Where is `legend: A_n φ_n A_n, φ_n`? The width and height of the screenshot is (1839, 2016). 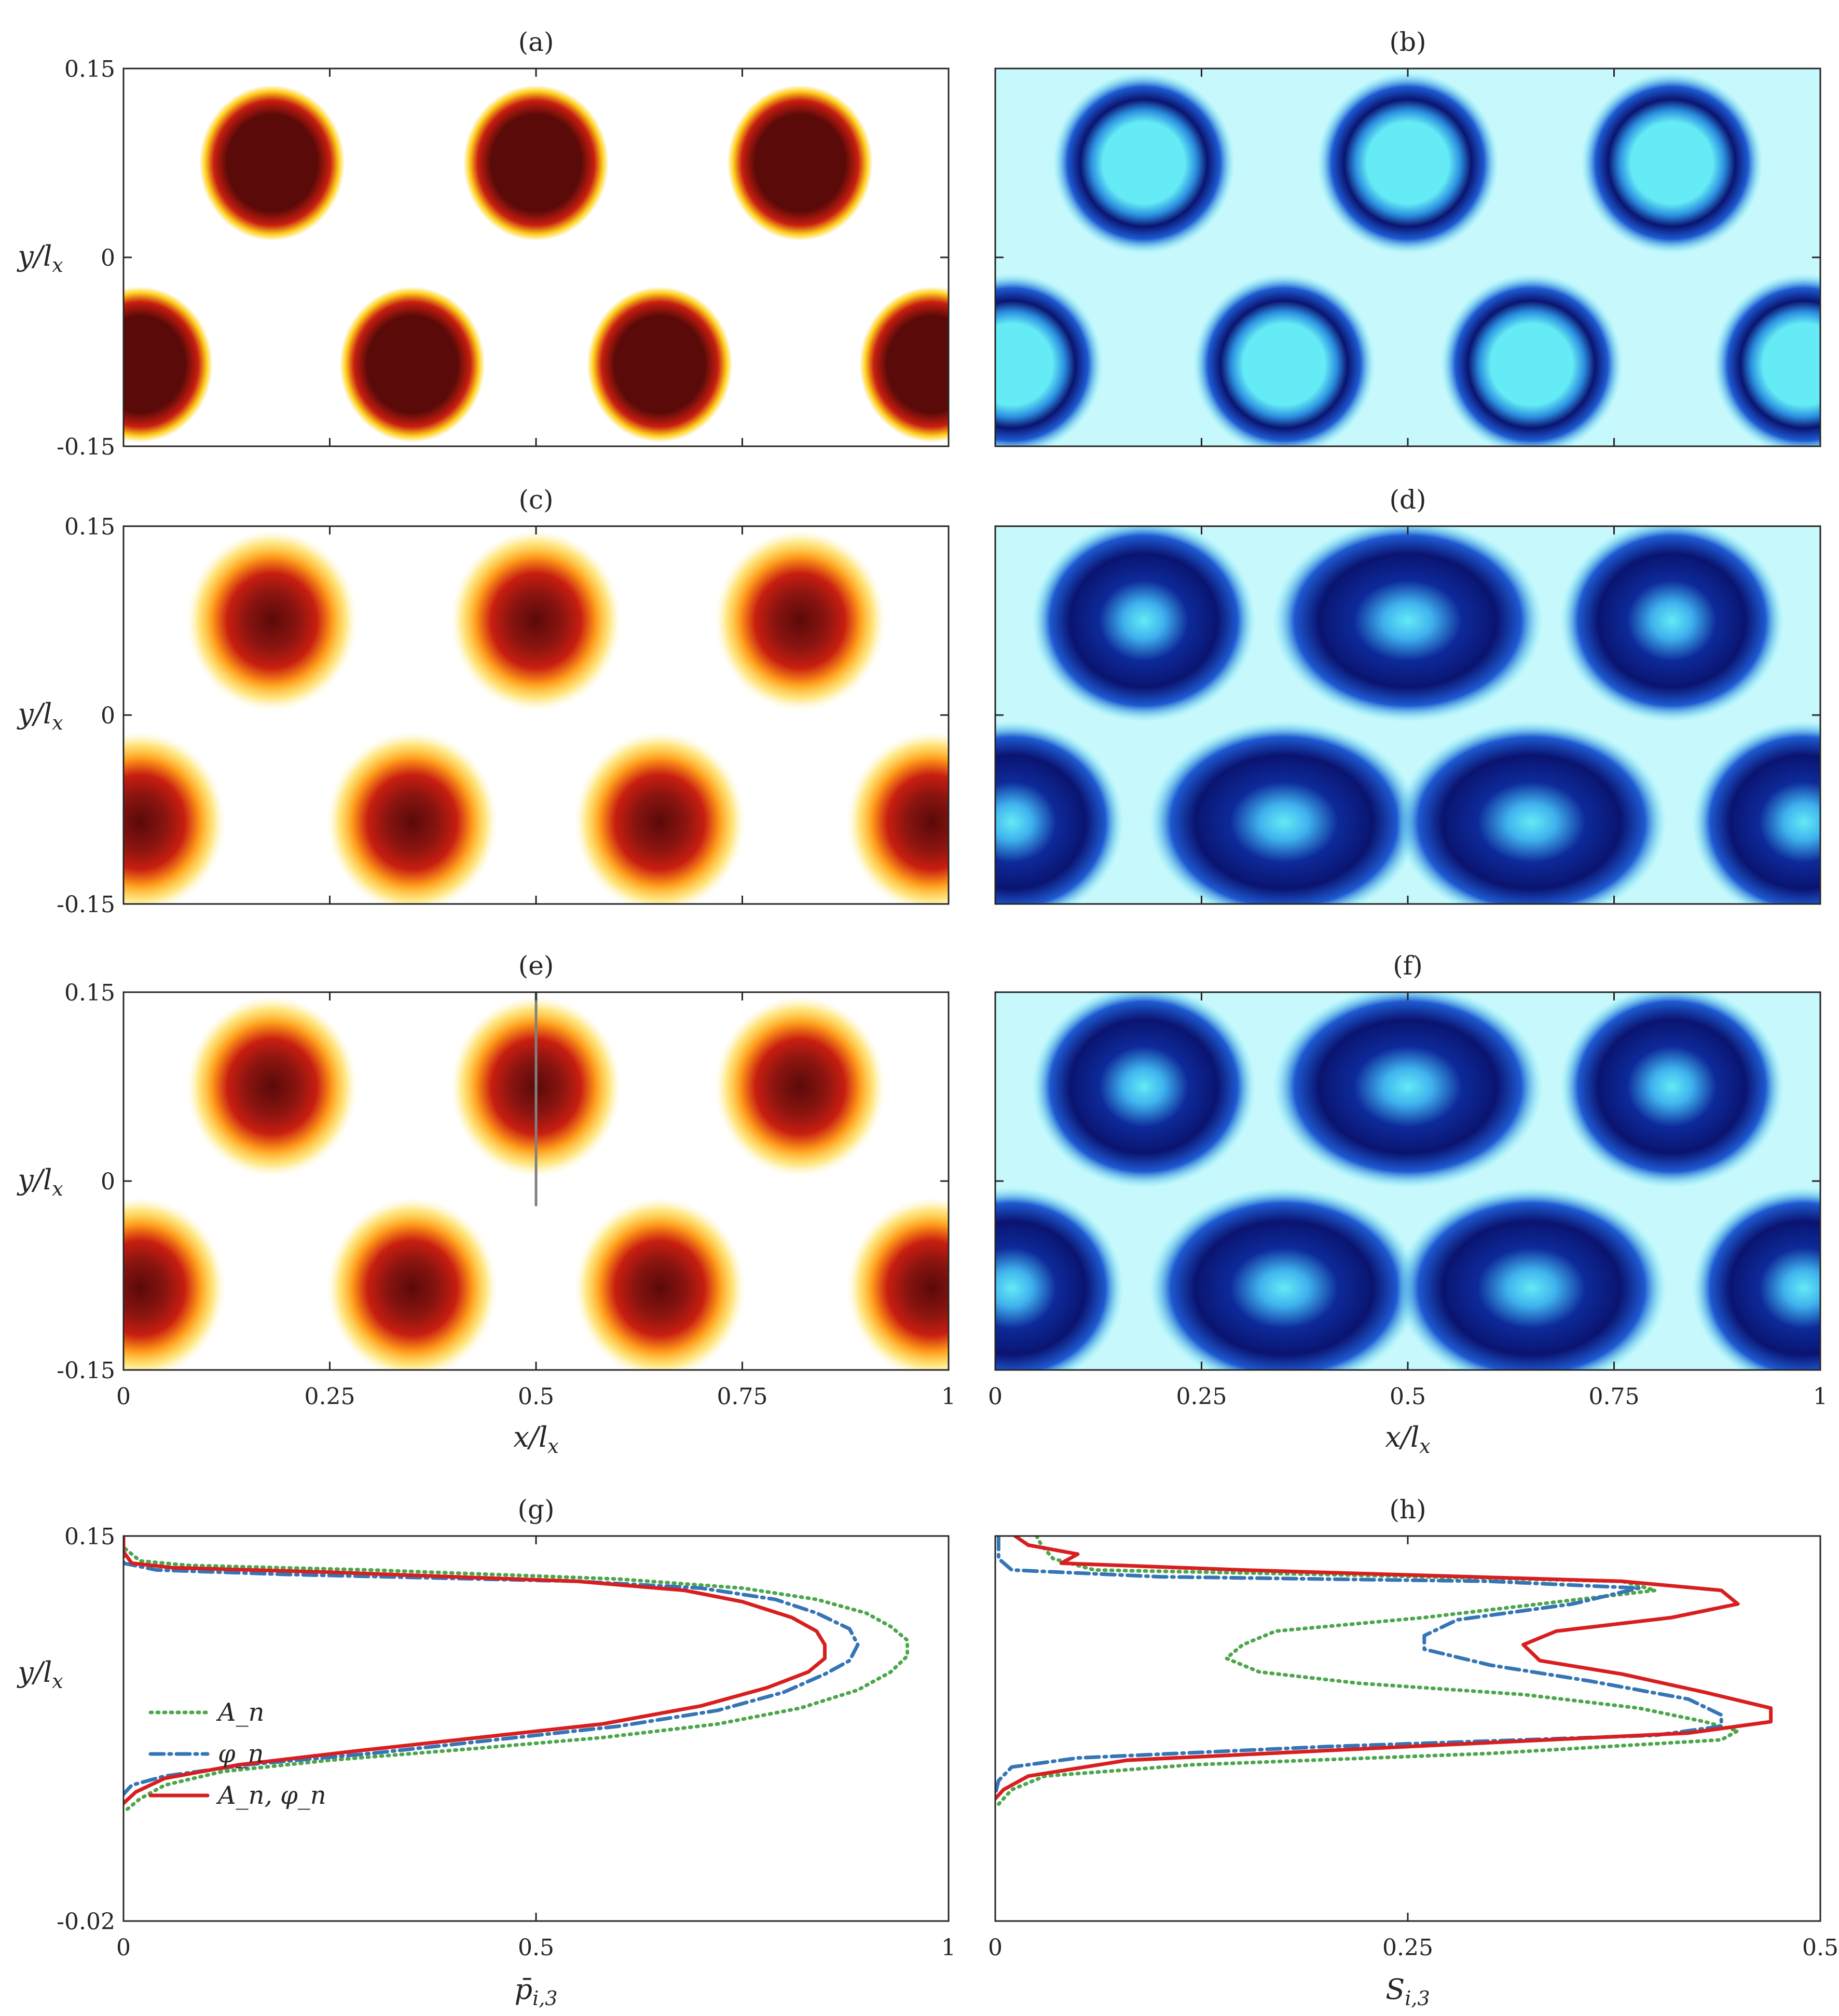
legend: A_n φ_n A_n, φ_n is located at coordinates (237, 1754).